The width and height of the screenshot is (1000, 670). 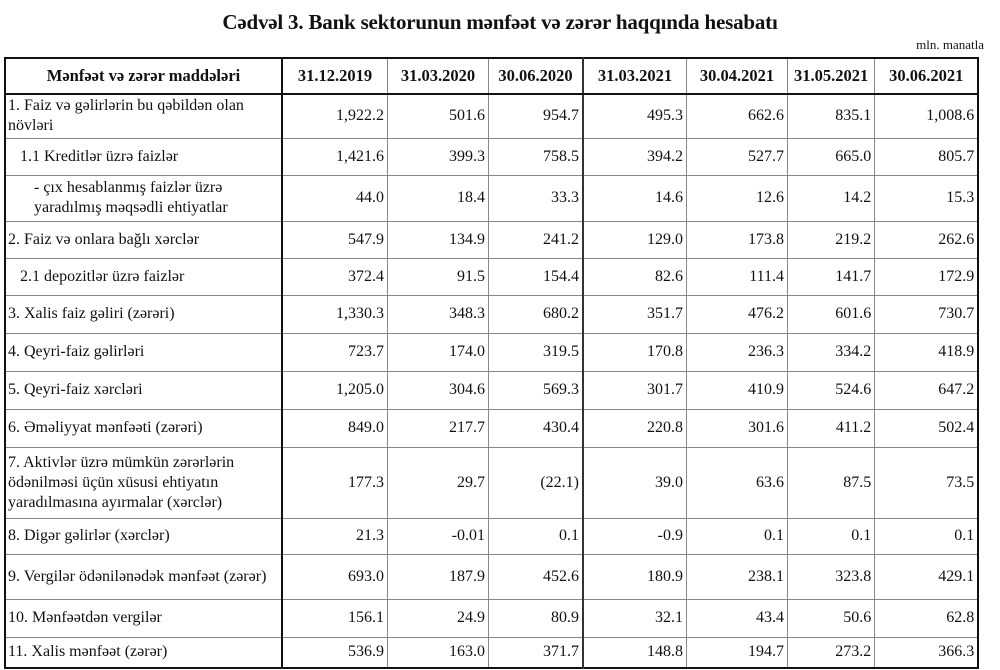 What do you see at coordinates (634, 239) in the screenshot?
I see `cell-value: 129.0` at bounding box center [634, 239].